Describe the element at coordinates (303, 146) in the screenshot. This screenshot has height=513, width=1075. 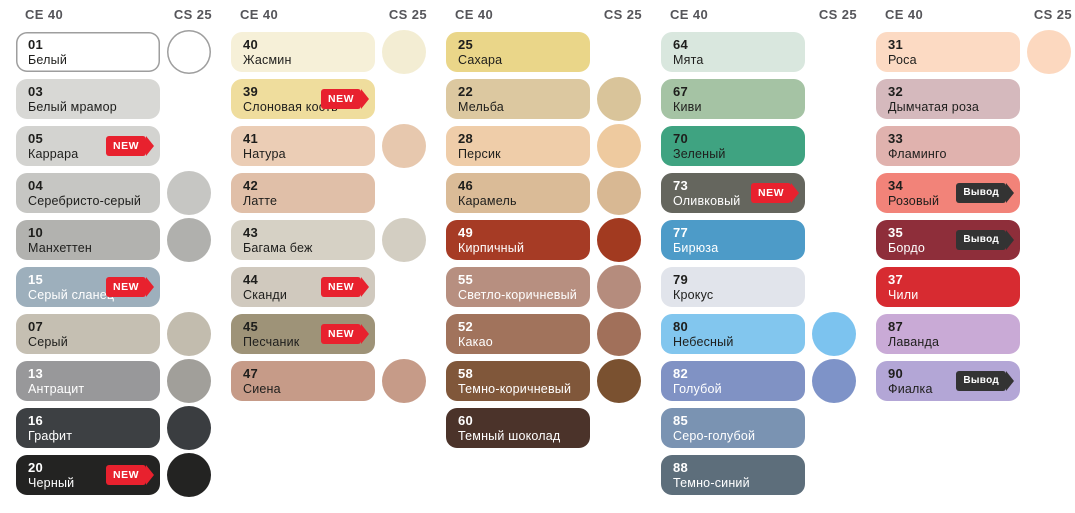
I see `color-swatch: 41 Натура` at that location.